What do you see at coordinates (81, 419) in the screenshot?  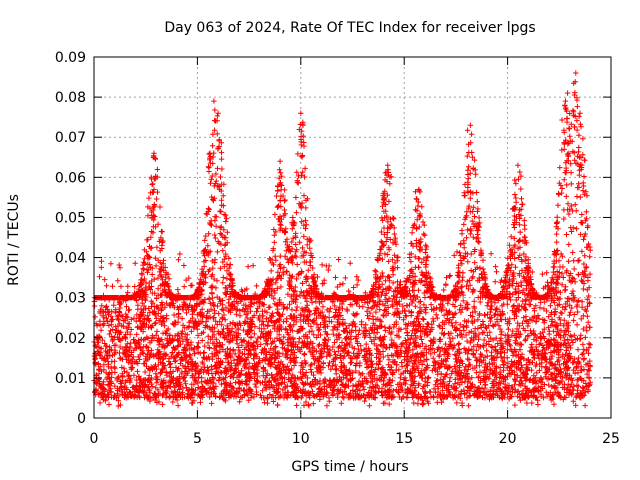 I see `y-tick-label: 0` at bounding box center [81, 419].